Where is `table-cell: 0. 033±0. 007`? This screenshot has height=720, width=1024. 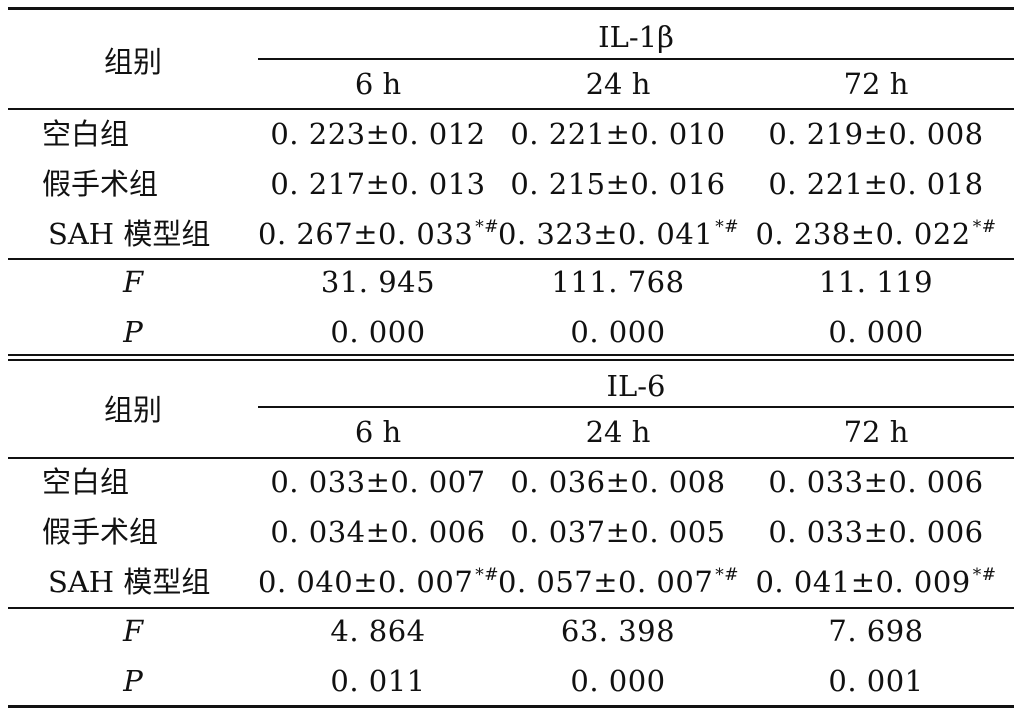 table-cell: 0. 033±0. 007 is located at coordinates (378, 482).